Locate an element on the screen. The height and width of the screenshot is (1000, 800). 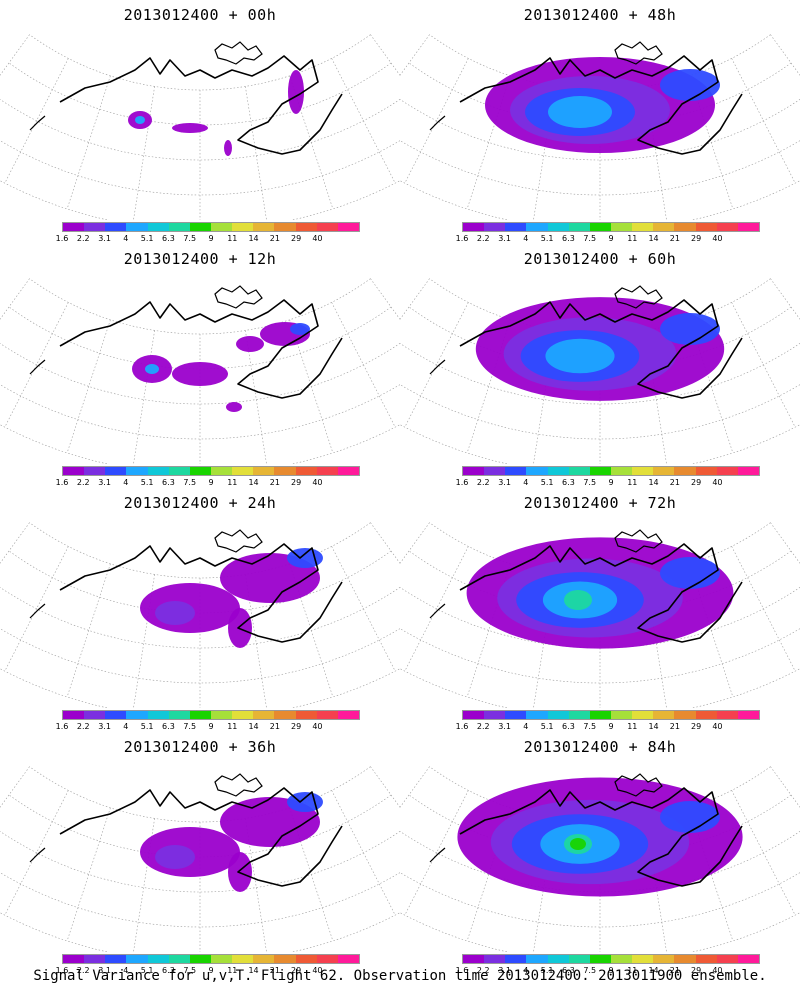
colorbar-tick-label: 29 is located at coordinates (296, 726).